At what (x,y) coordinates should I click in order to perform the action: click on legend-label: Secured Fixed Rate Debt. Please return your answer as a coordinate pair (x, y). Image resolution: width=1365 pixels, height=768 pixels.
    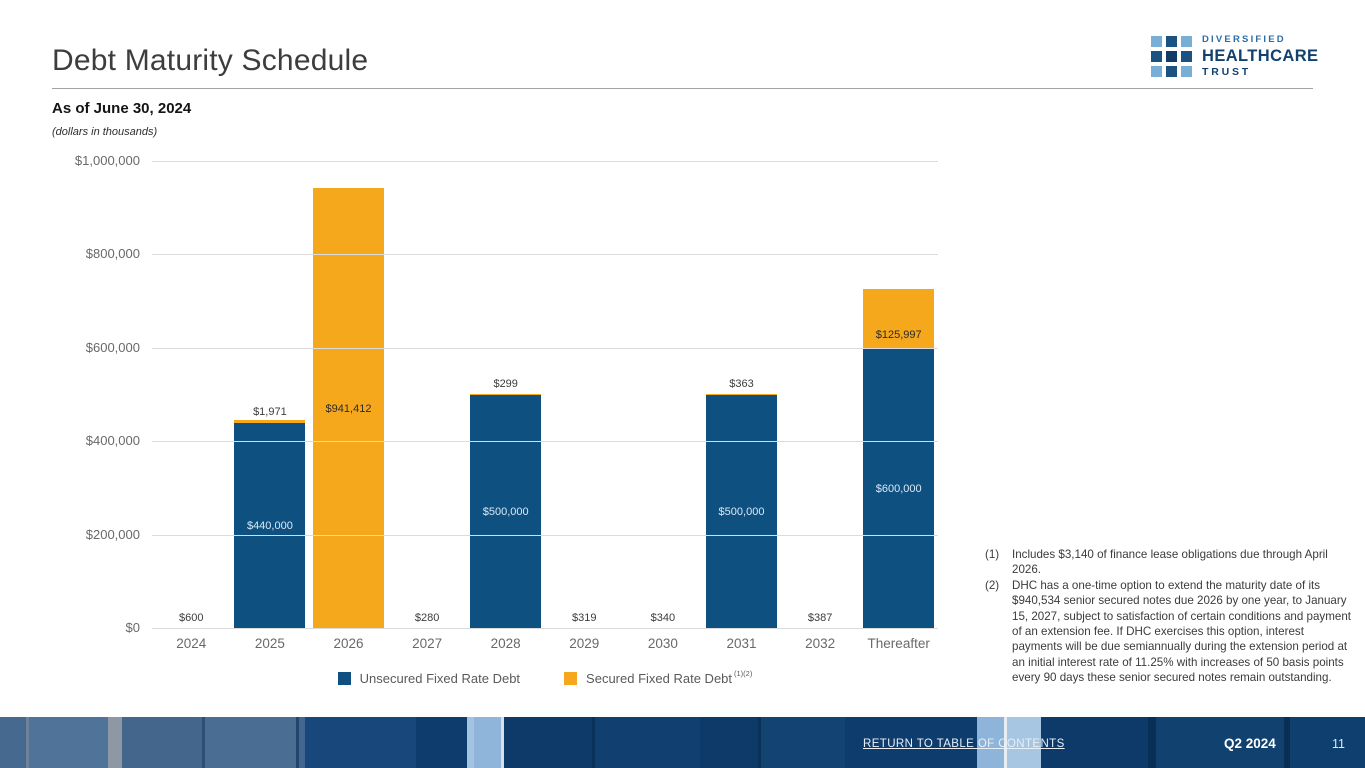
    Looking at the image, I should click on (659, 678).